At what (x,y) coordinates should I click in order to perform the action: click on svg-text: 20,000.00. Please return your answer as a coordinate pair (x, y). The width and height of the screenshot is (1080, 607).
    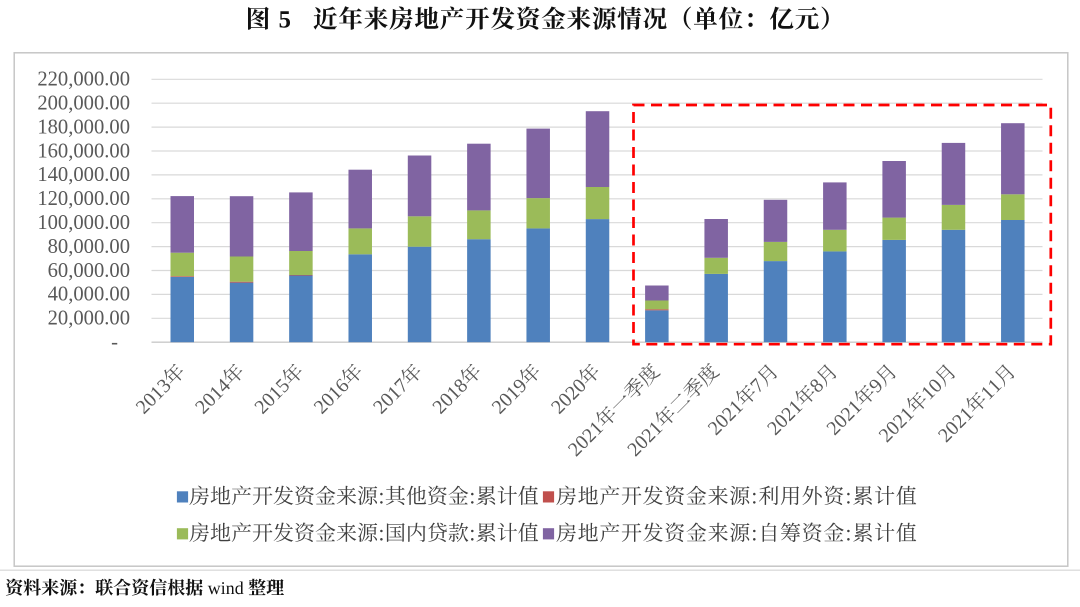
    Looking at the image, I should click on (89, 319).